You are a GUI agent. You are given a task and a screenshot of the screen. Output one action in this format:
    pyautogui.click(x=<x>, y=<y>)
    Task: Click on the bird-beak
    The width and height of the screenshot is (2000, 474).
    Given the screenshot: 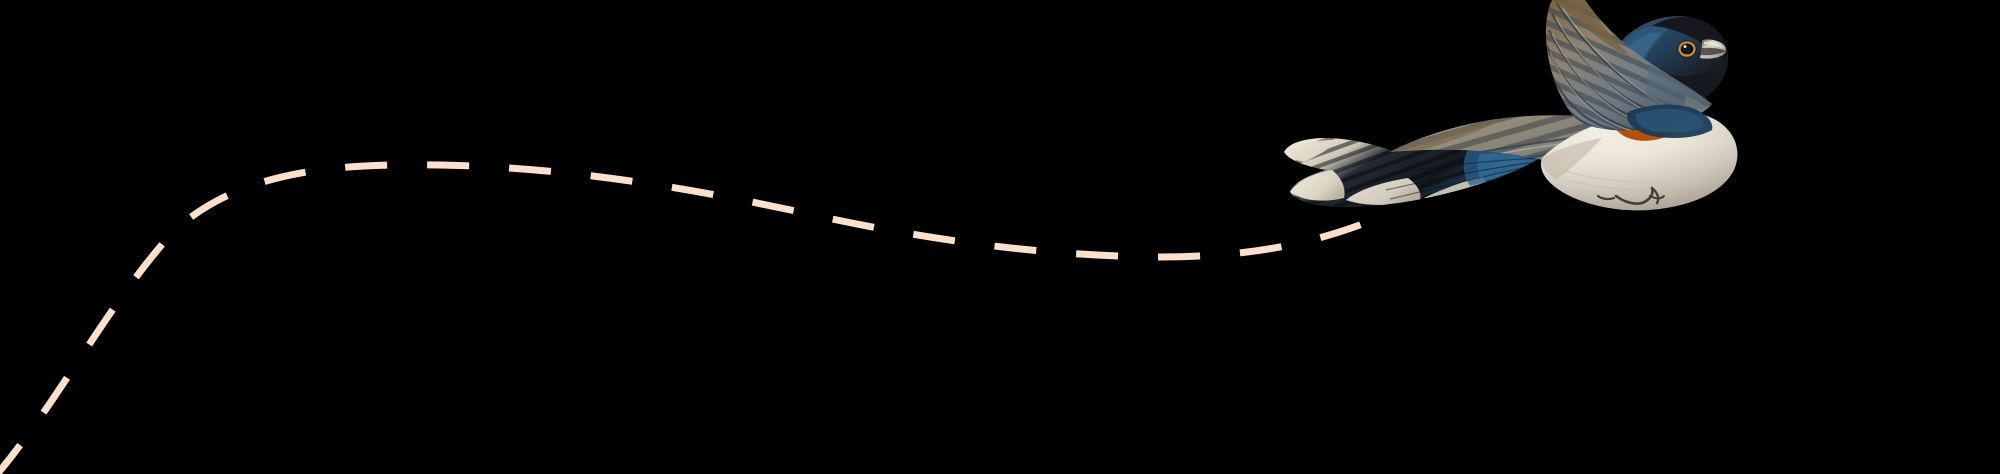 What is the action you would take?
    pyautogui.click(x=1713, y=49)
    